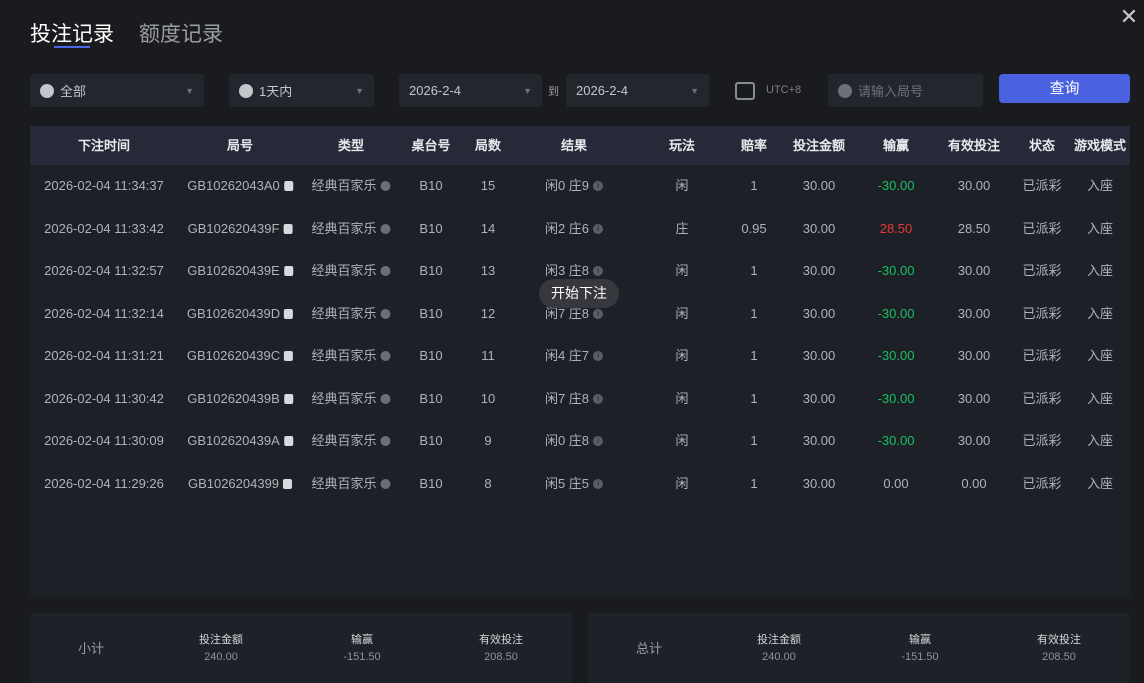 The width and height of the screenshot is (1144, 683). I want to click on cell-text: GB102620439B, so click(233, 398).